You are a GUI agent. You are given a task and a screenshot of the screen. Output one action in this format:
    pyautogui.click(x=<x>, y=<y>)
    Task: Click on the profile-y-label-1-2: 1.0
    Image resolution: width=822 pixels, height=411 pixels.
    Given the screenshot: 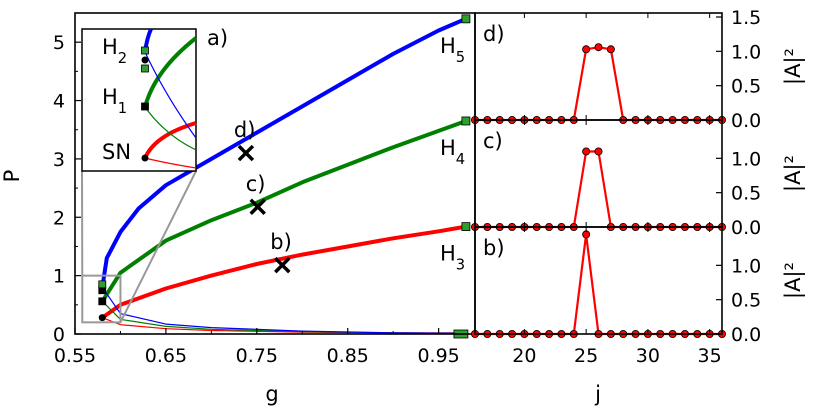 What is the action you would take?
    pyautogui.click(x=746, y=159)
    